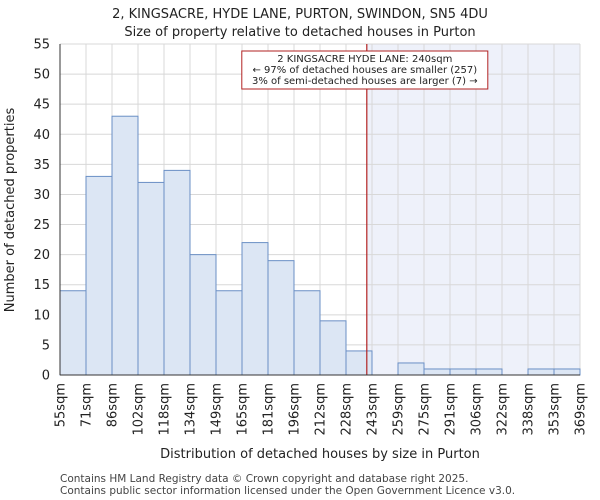 The width and height of the screenshot is (600, 500). Describe the element at coordinates (243, 409) in the screenshot. I see `x-tick-label: 165sqm` at that location.